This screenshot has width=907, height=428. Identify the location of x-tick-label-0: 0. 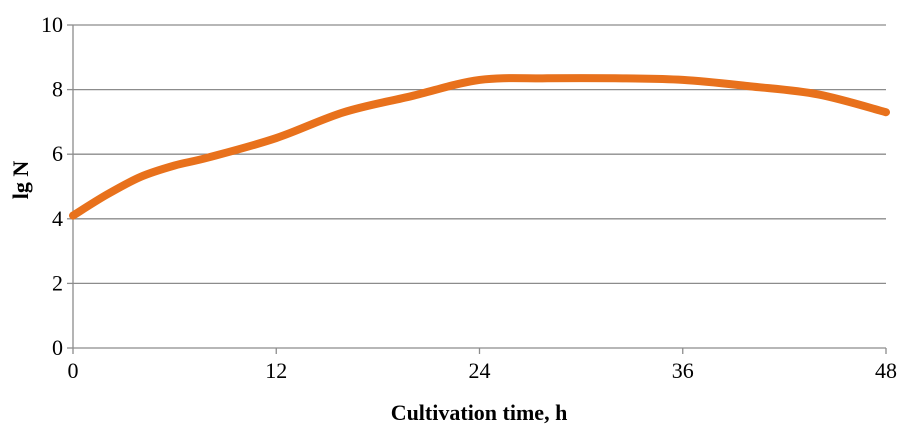
(73, 370).